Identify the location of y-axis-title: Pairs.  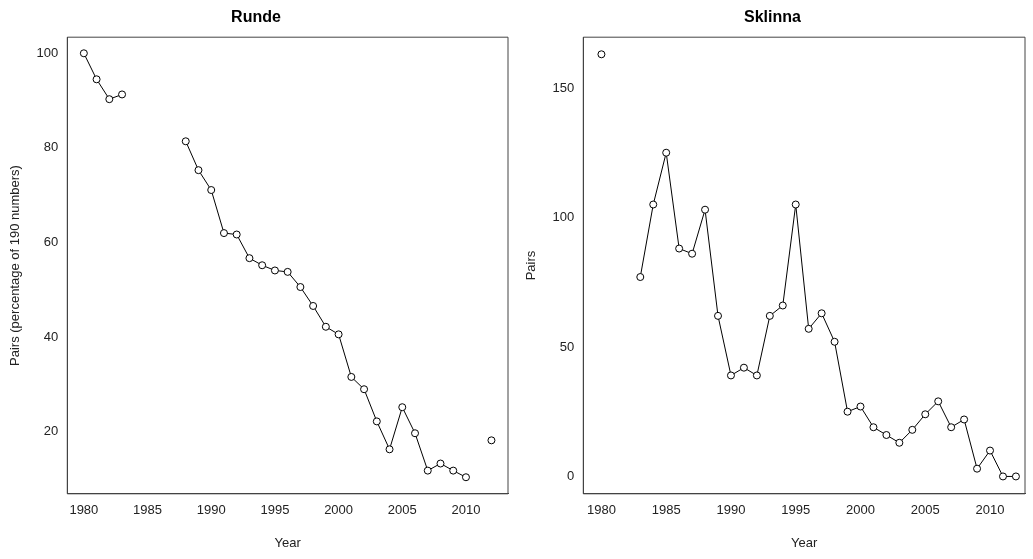
(531, 265).